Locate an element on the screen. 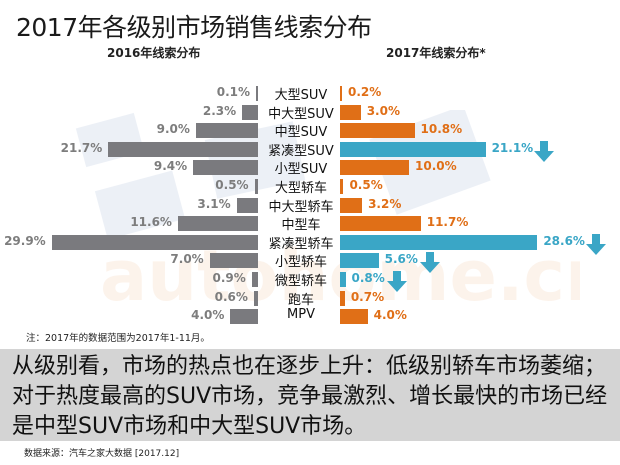 The height and width of the screenshot is (465, 620). value-2017: 3.2% is located at coordinates (385, 203).